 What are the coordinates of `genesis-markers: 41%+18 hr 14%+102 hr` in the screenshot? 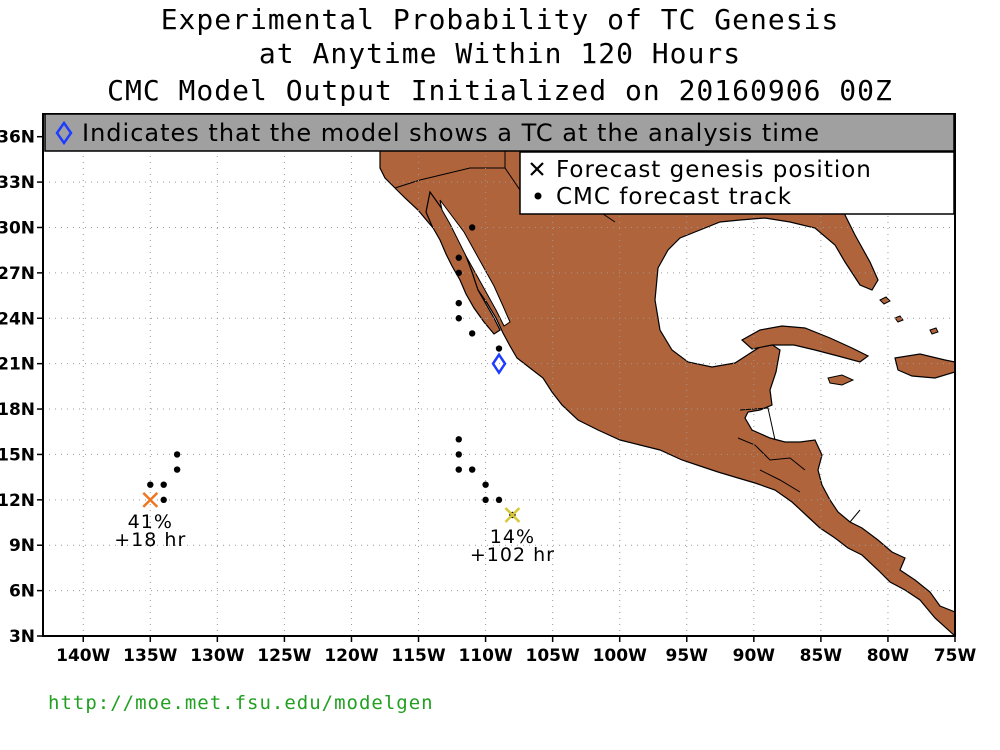 It's located at (334, 528).